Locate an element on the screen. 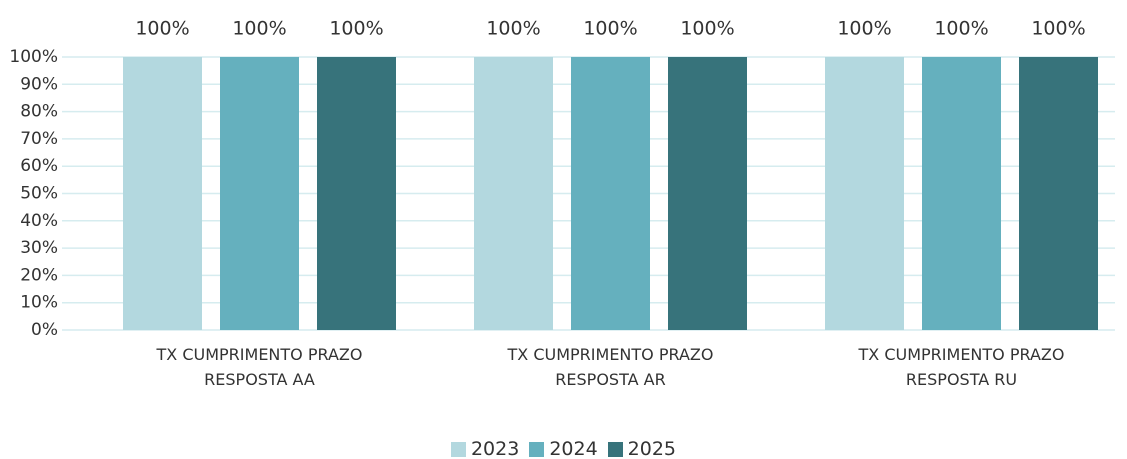 The width and height of the screenshot is (1127, 459). y-tick-label: 50% is located at coordinates (39, 194).